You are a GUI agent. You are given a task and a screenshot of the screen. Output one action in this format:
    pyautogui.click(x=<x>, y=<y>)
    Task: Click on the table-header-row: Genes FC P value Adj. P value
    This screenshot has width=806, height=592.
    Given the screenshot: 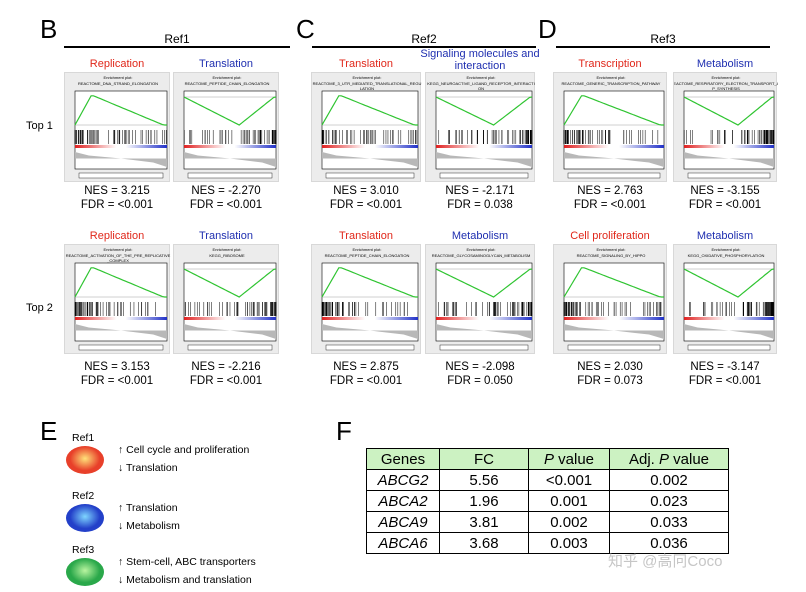 What is the action you would take?
    pyautogui.click(x=547, y=459)
    